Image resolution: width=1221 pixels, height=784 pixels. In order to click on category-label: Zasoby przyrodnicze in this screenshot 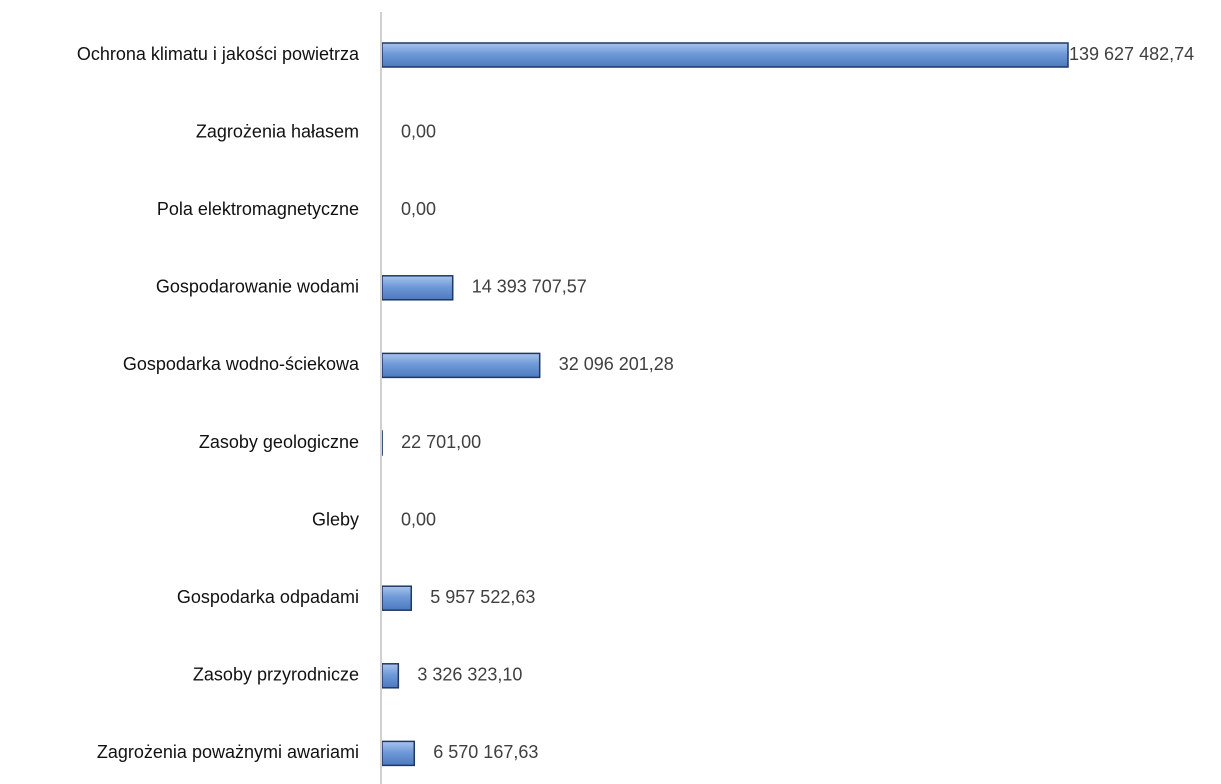, I will do `click(276, 675)`.